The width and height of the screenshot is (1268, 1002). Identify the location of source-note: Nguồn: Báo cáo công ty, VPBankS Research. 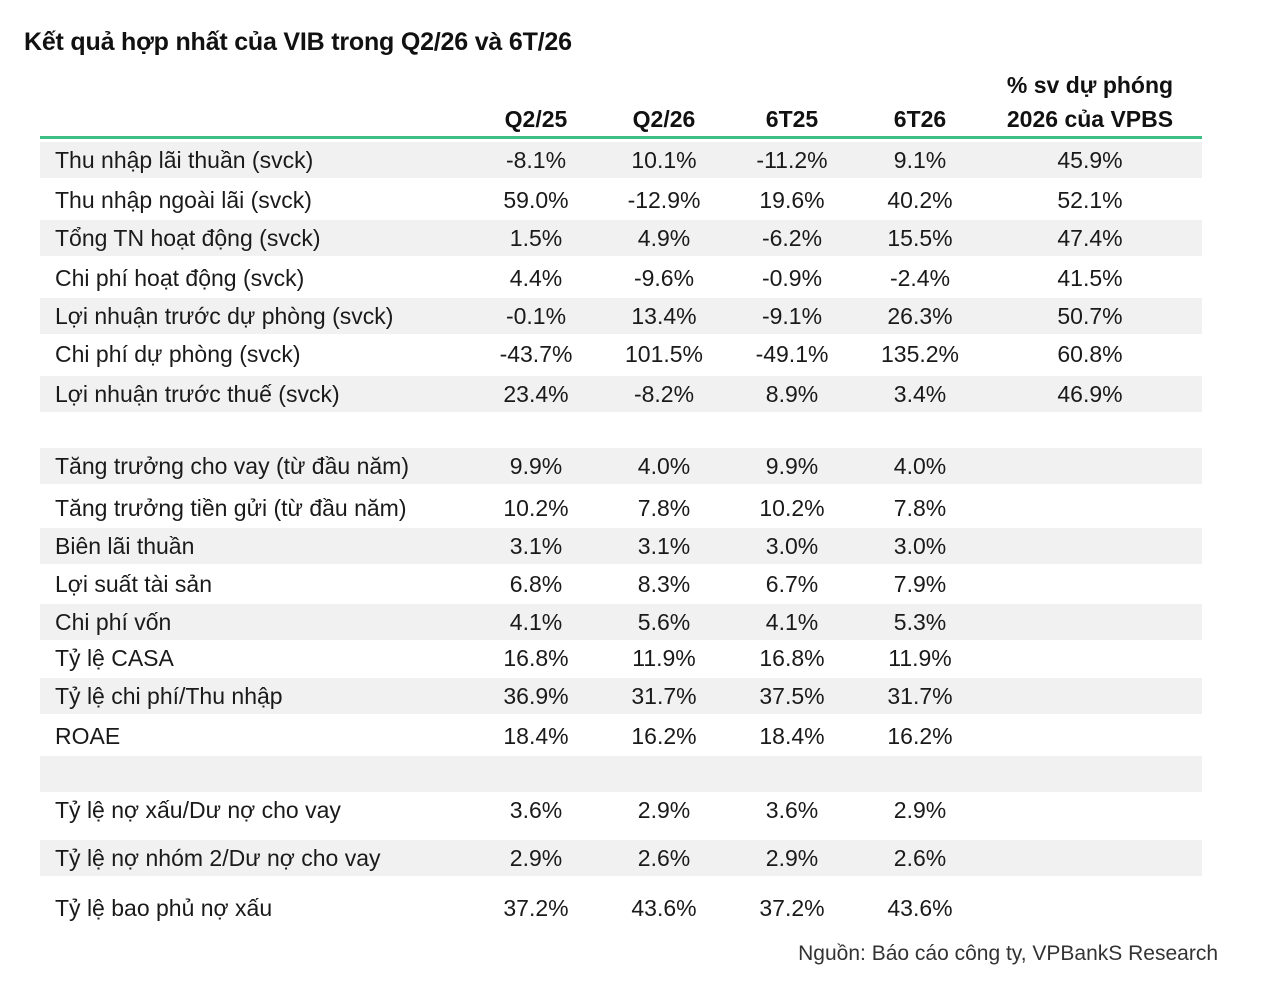
(1008, 953).